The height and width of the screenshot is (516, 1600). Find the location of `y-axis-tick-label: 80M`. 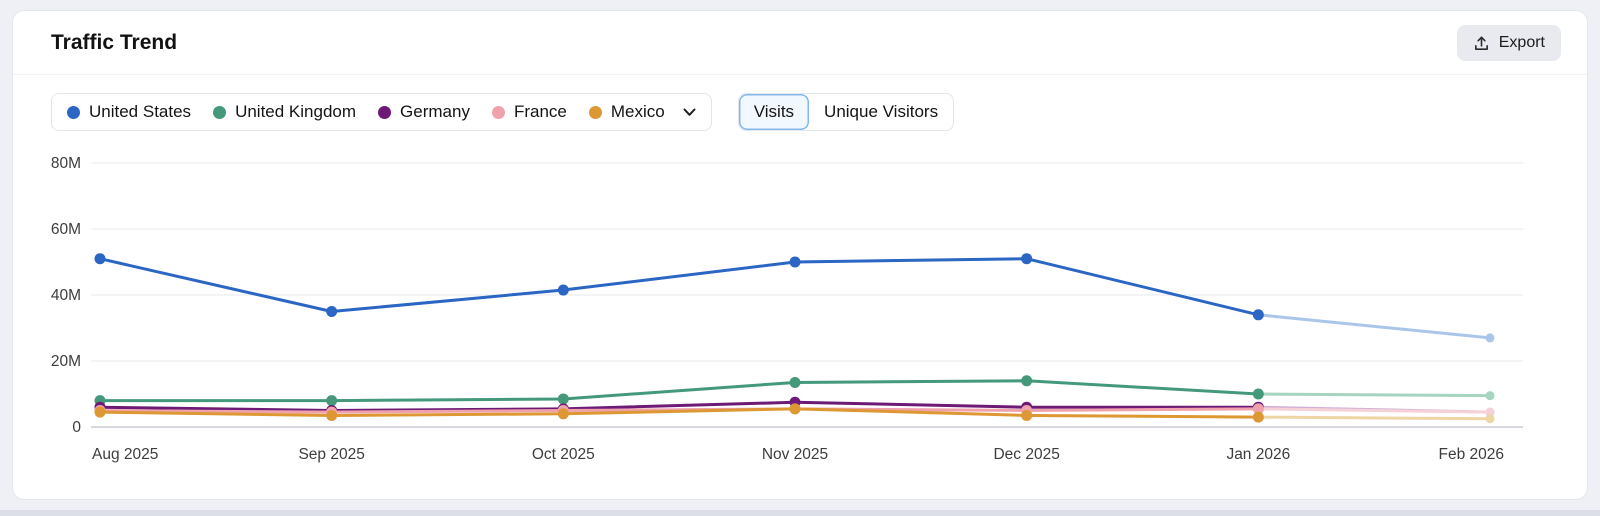

y-axis-tick-label: 80M is located at coordinates (66, 163).